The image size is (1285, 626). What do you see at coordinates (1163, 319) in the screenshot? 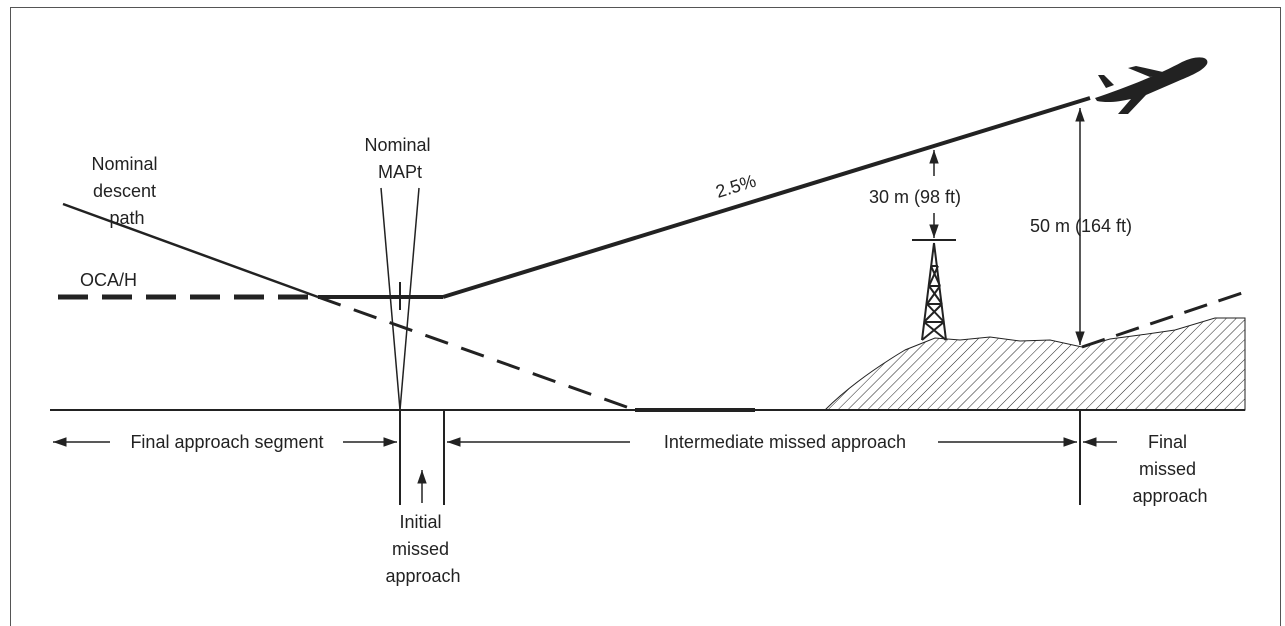
I see `terrain-surface-line` at bounding box center [1163, 319].